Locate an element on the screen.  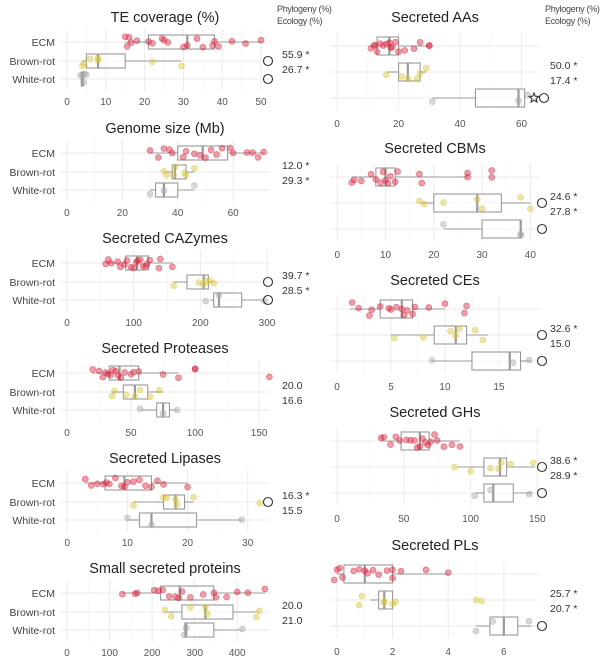
star-icon is located at coordinates (534, 97).